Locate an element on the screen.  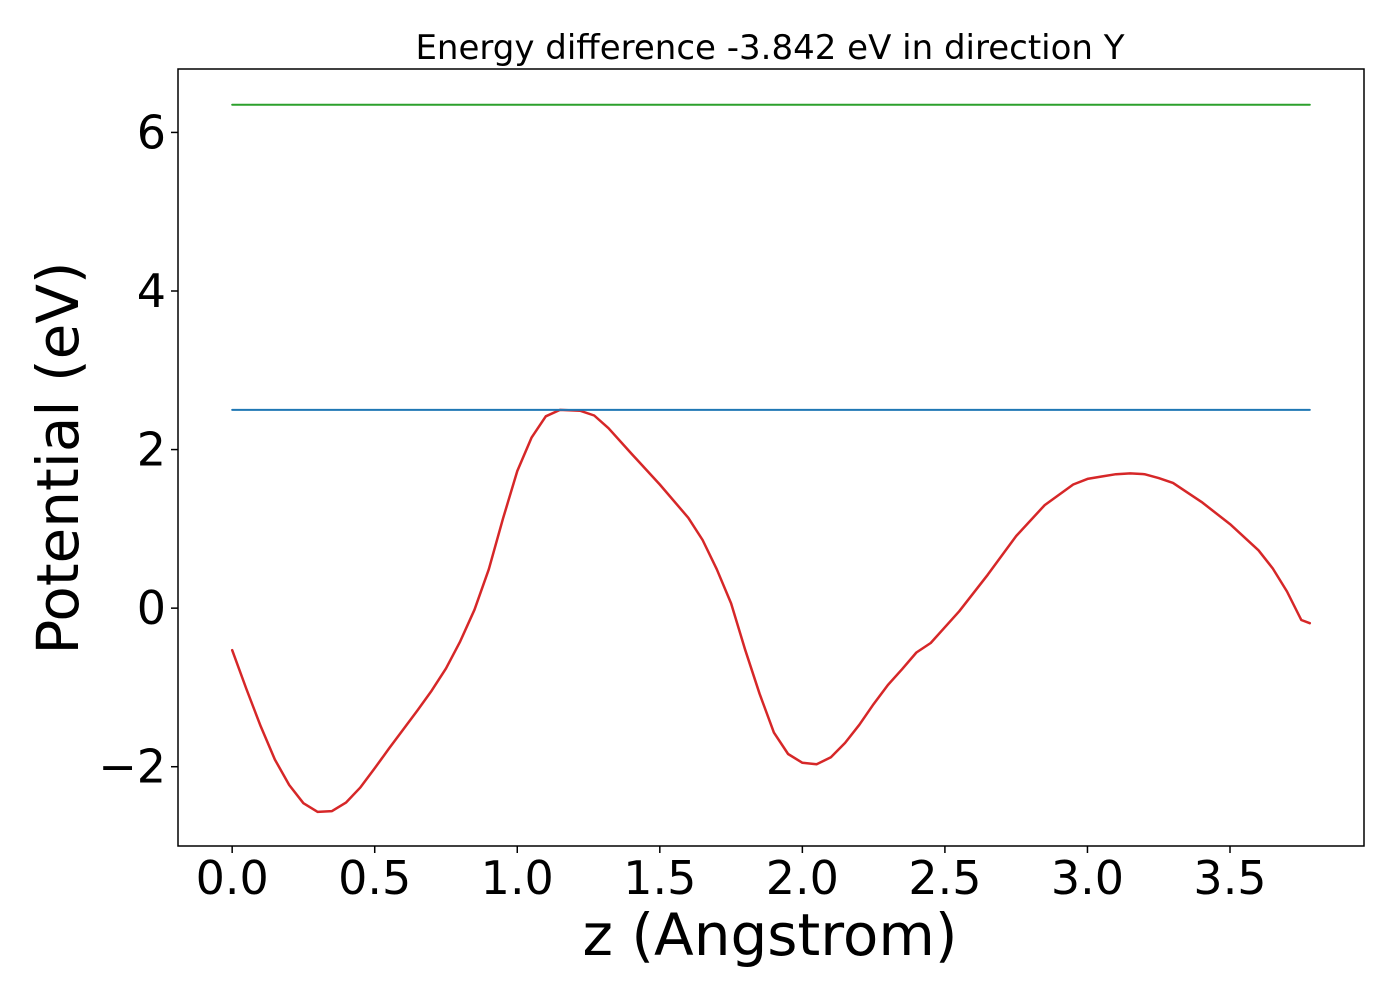
y-tick-label: −2 is located at coordinates (132, 767).